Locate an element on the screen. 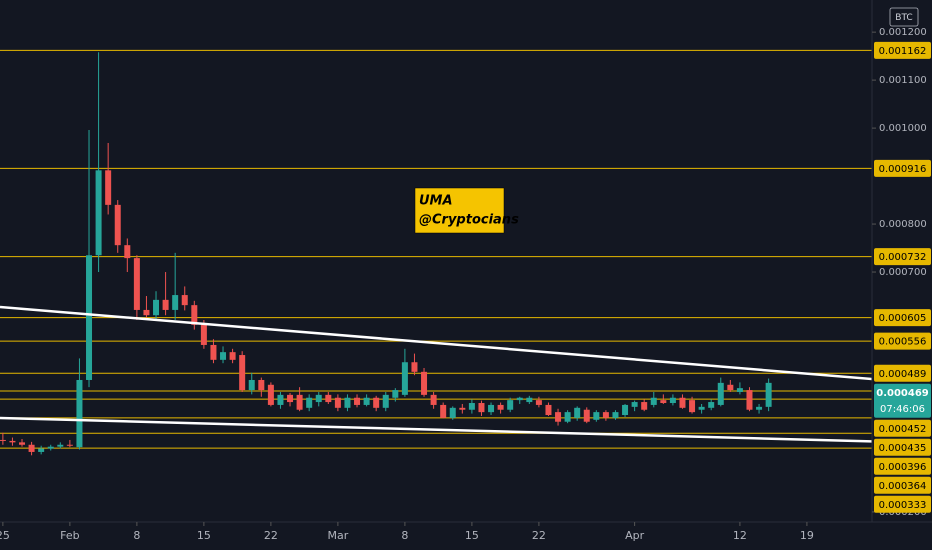 Image resolution: width=932 pixels, height=550 pixels. level-label: 0.000333 is located at coordinates (903, 505).